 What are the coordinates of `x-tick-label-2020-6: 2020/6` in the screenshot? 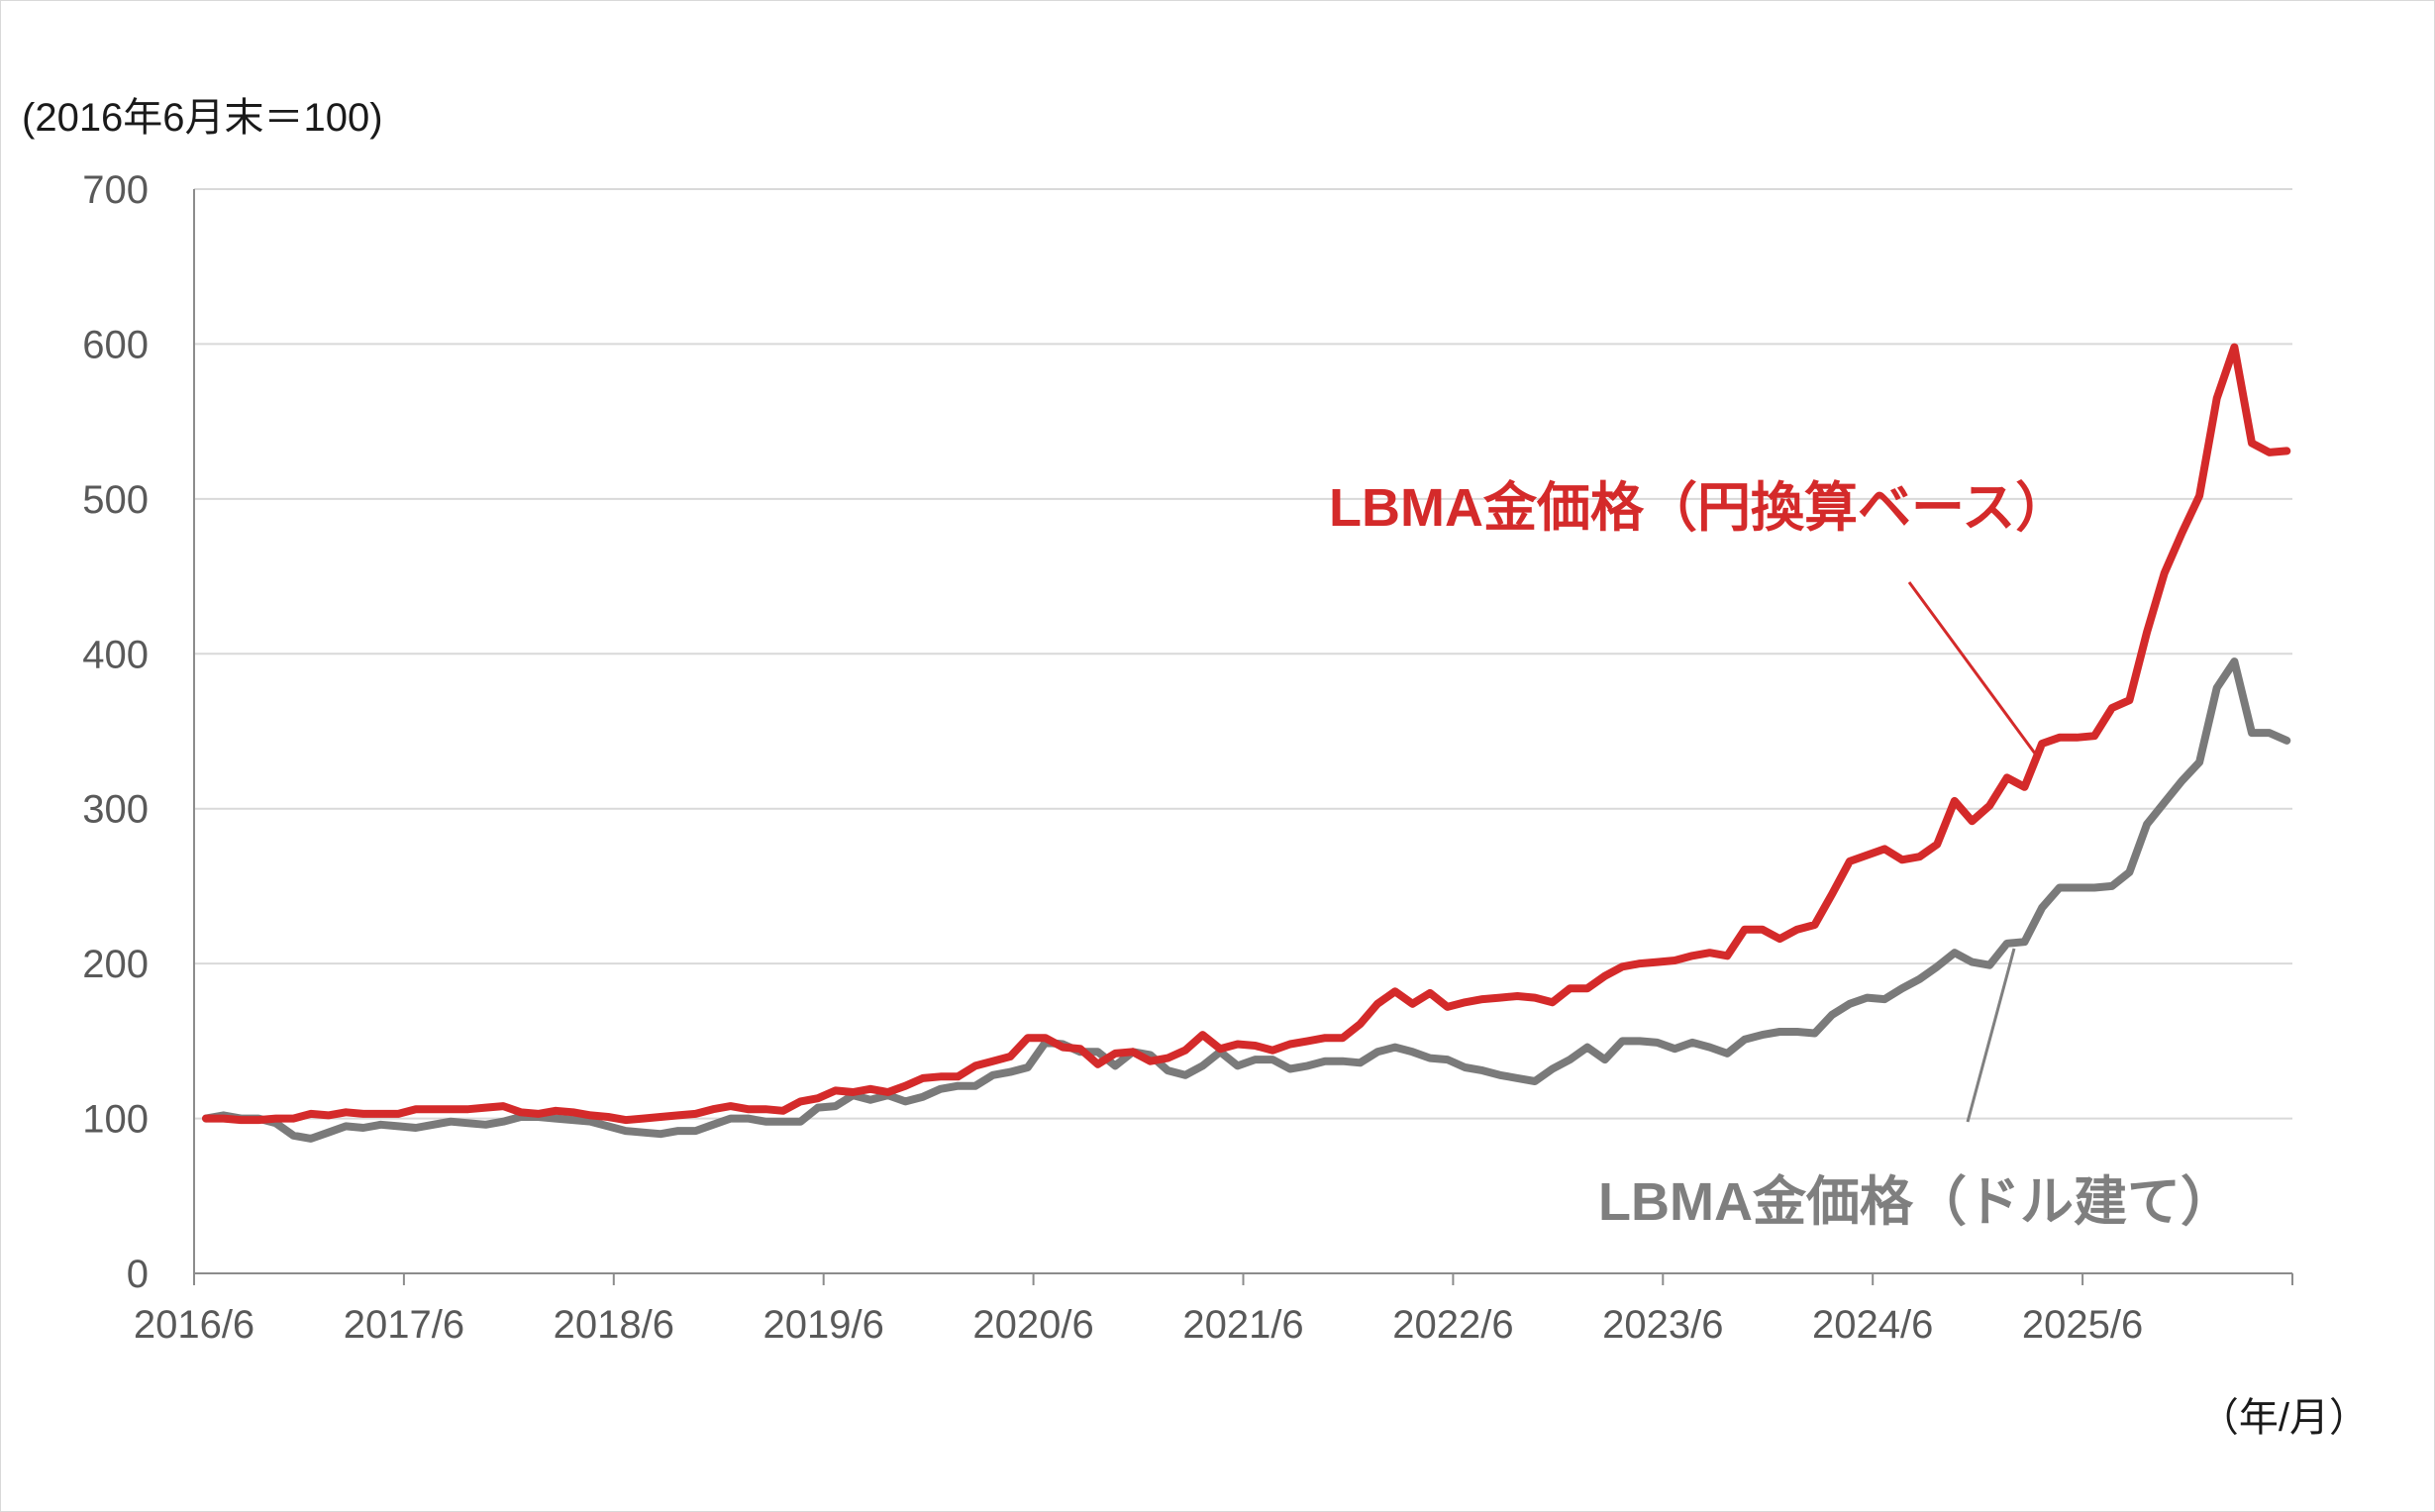 It's located at (1032, 1325).